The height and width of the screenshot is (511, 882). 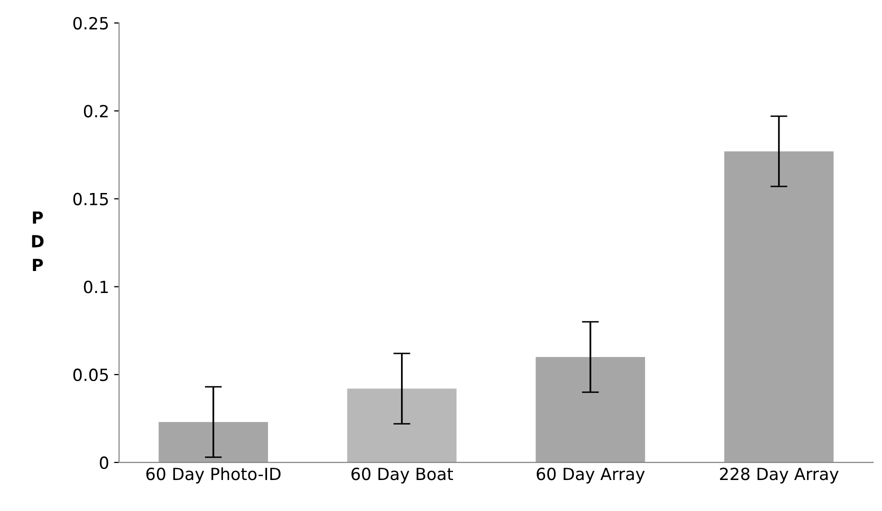 What do you see at coordinates (96, 287) in the screenshot?
I see `y-tick-label: 0.1` at bounding box center [96, 287].